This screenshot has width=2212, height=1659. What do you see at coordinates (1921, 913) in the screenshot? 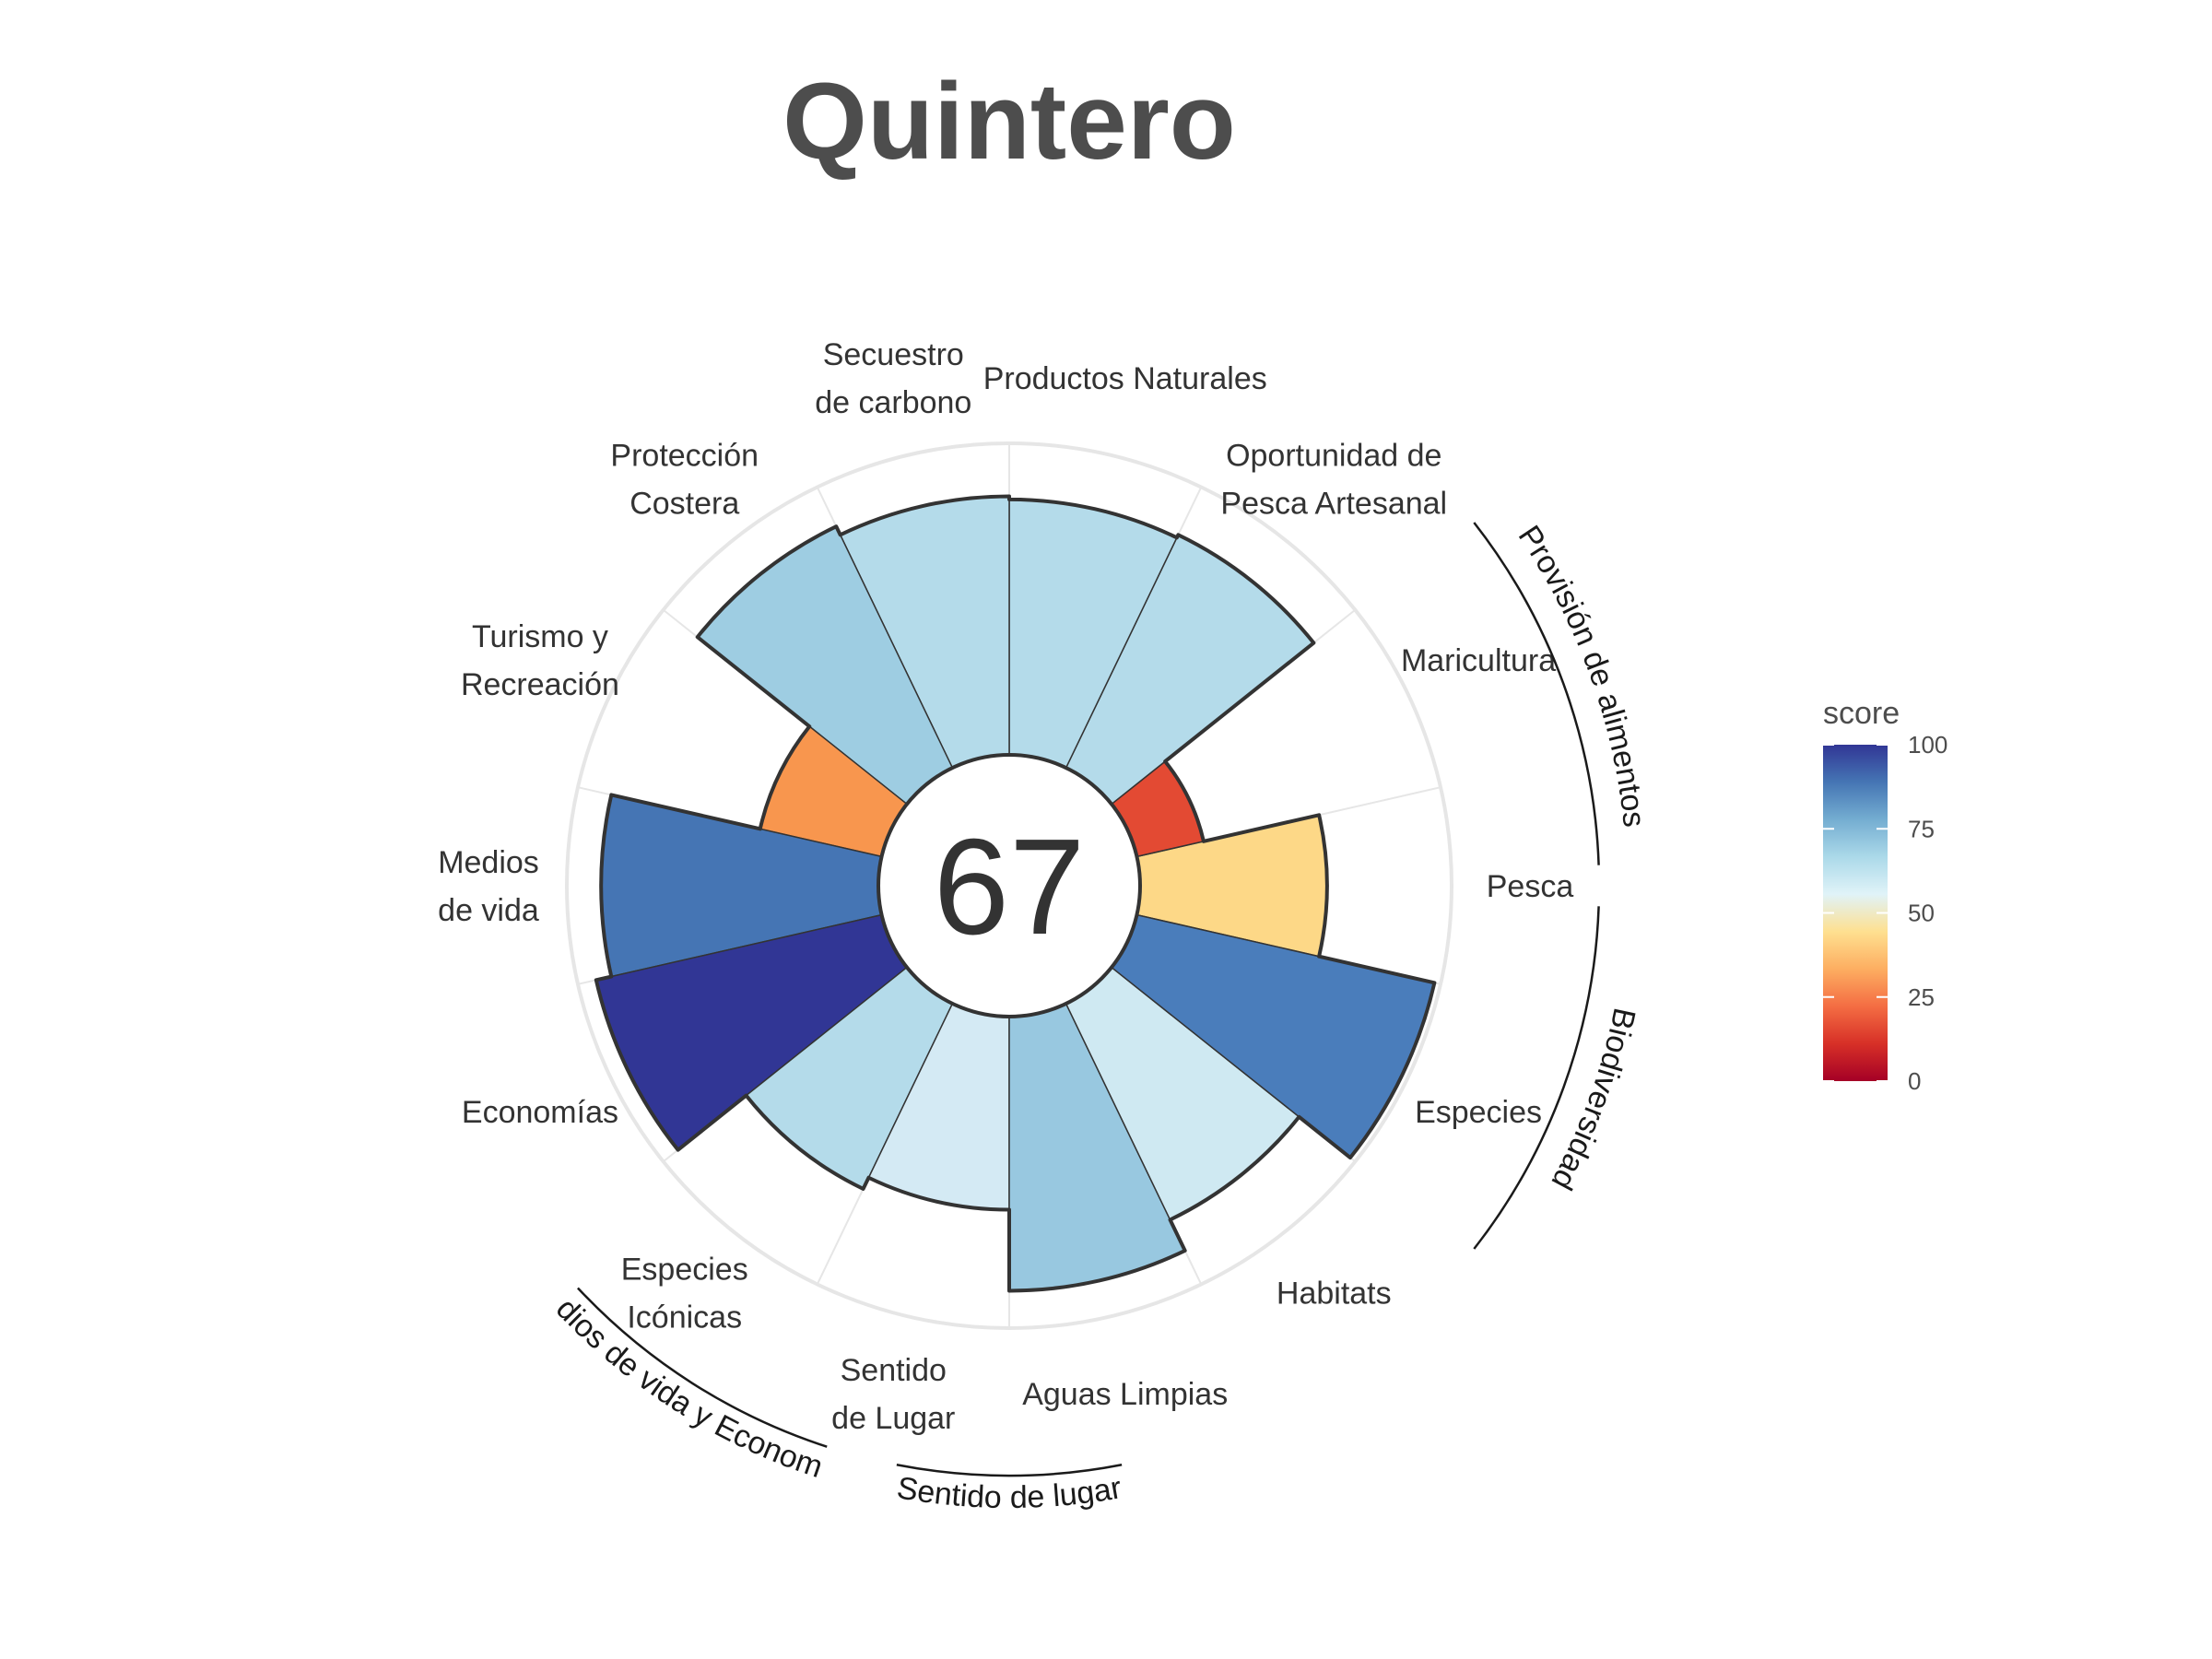
I see `legend-tick-label: 50` at bounding box center [1921, 913].